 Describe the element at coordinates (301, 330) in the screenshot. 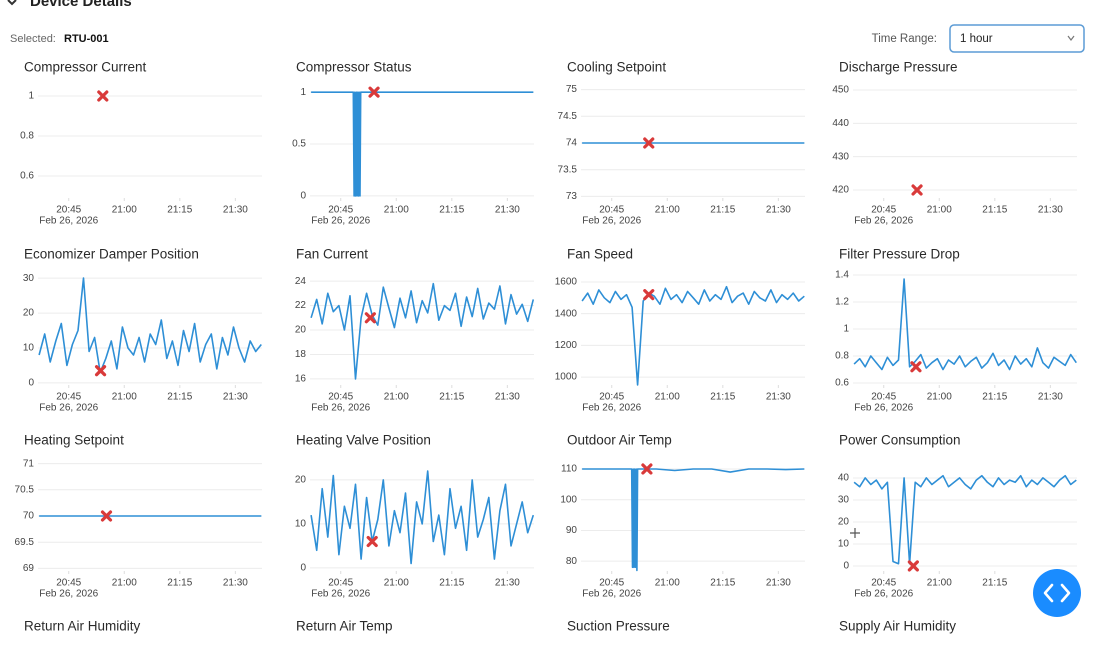

I see `y-tick-label: 20` at that location.